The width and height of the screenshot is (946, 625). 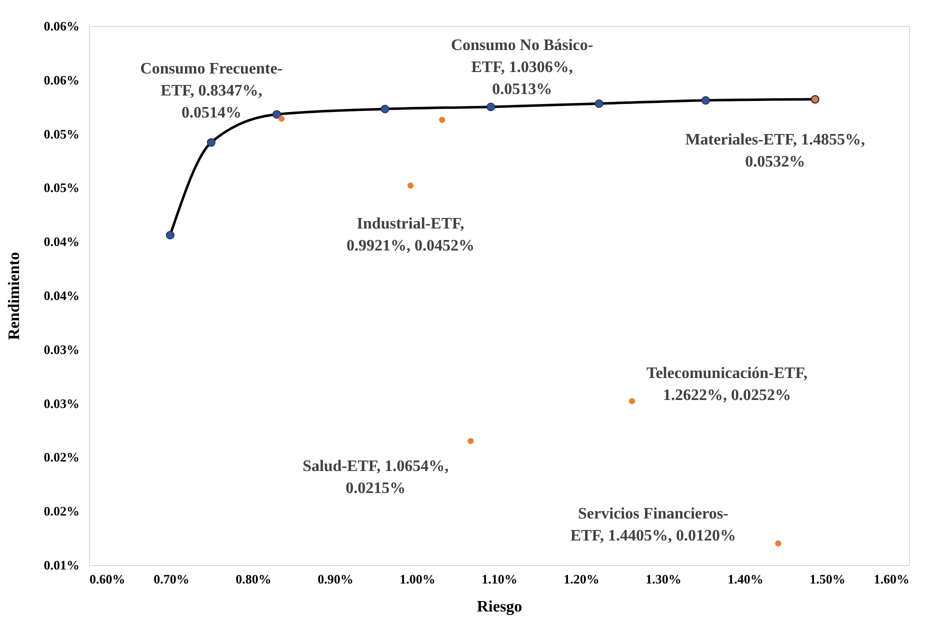 What do you see at coordinates (727, 384) in the screenshot?
I see `annotation: Telecomunicación-ETF, 1.2622%, 0.0252%` at bounding box center [727, 384].